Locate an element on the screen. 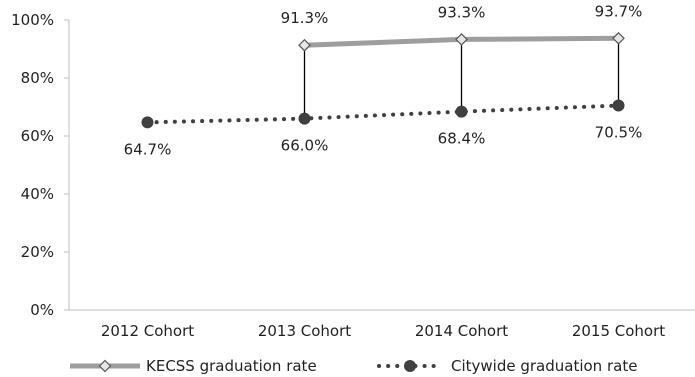  legend-kecss-label: KECSS graduation rate is located at coordinates (231, 366).